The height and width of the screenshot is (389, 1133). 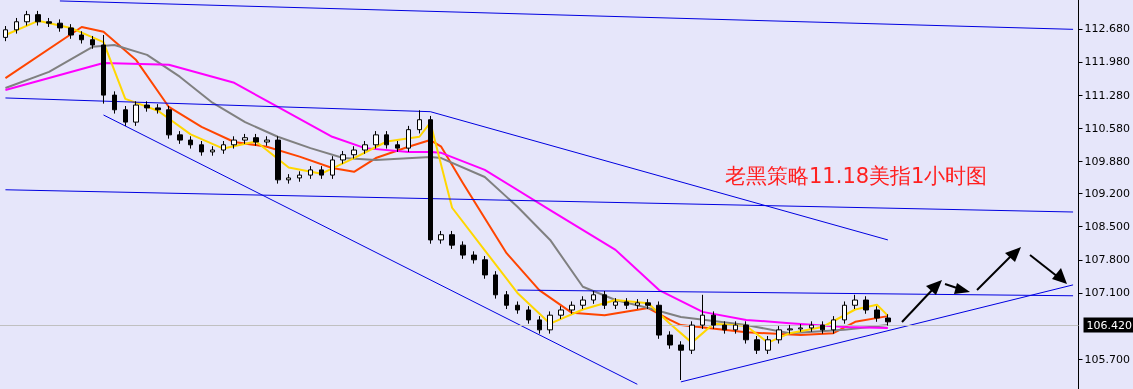 I want to click on y-tick-label: 105.700, so click(x=1107, y=359).